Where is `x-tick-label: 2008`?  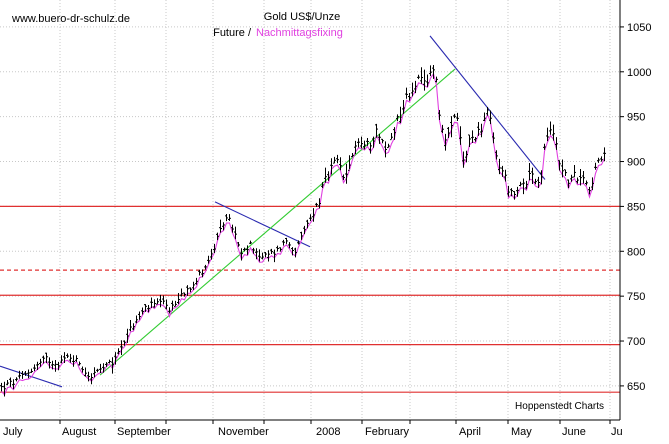 x-tick-label: 2008 is located at coordinates (328, 432).